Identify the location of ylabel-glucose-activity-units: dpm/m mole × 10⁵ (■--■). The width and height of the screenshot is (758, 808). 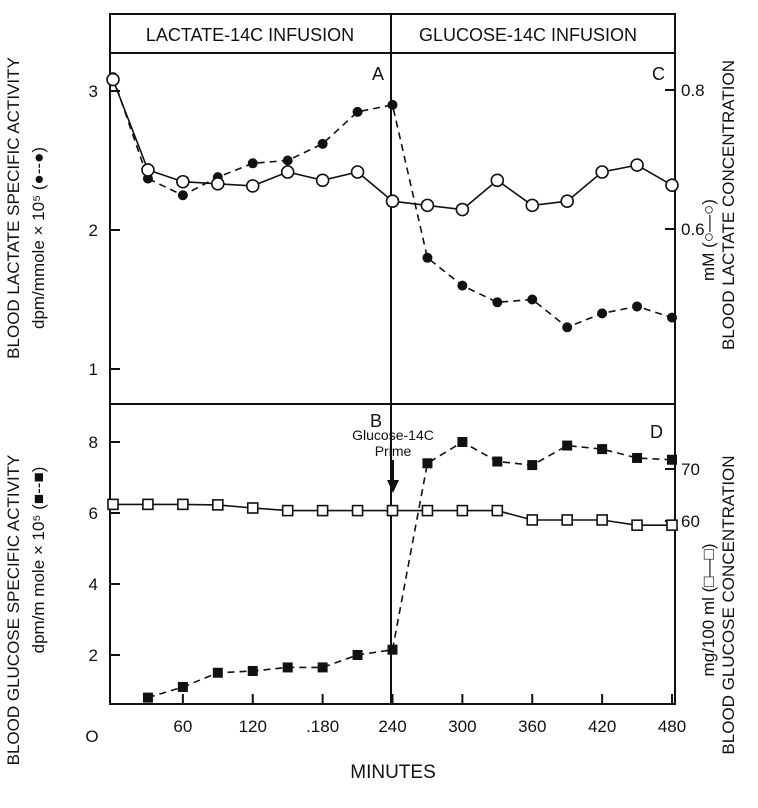
(38, 560).